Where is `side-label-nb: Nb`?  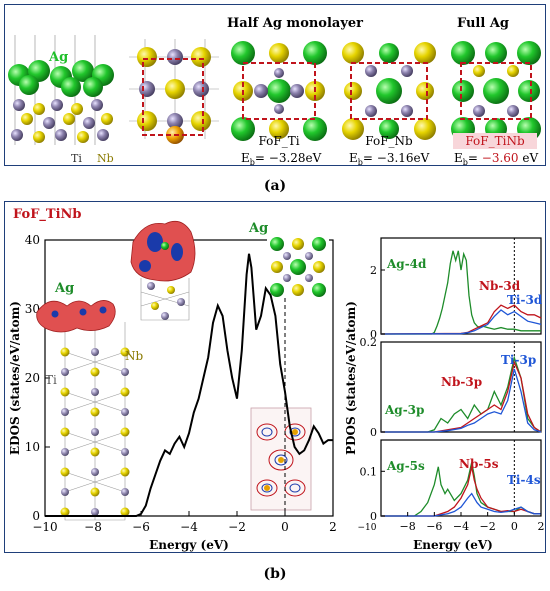 side-label-nb: Nb is located at coordinates (105, 158).